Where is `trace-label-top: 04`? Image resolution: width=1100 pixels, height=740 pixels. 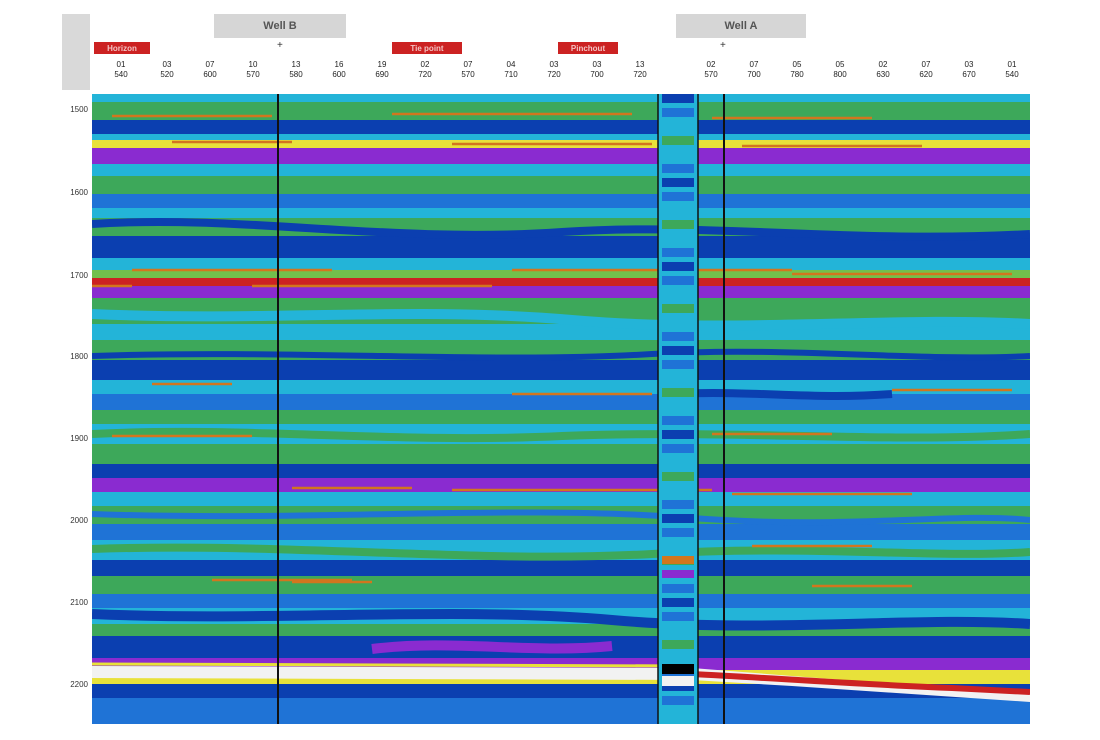 trace-label-top: 04 is located at coordinates (511, 64).